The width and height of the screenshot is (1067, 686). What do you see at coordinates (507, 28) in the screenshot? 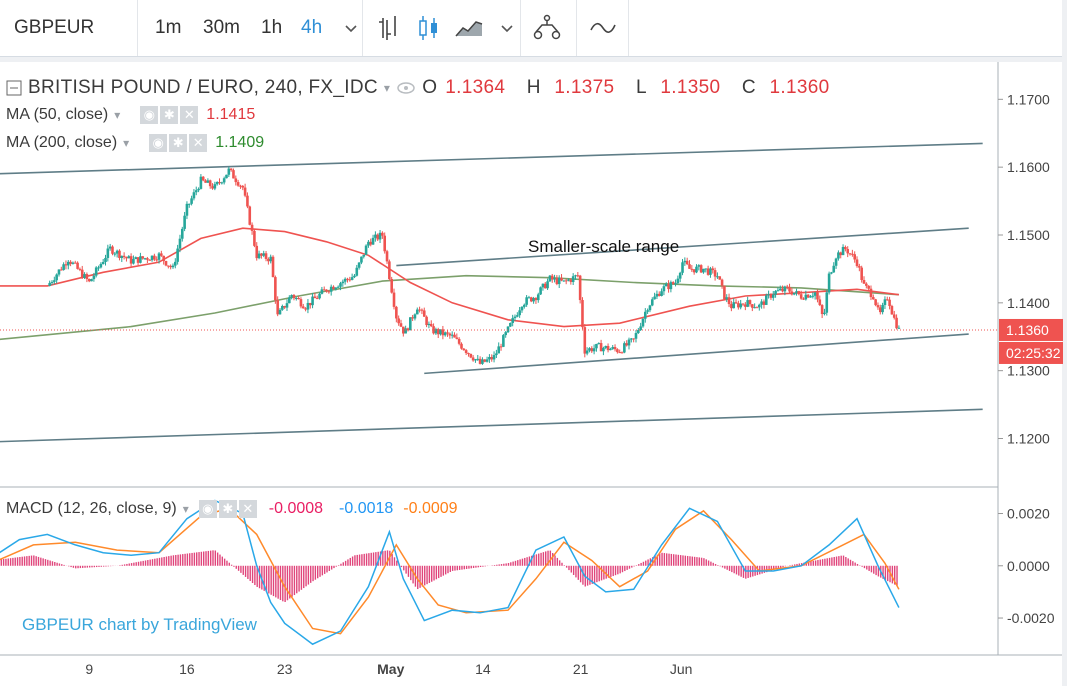
I see `chart-type-dropdown-chevron-icon` at bounding box center [507, 28].